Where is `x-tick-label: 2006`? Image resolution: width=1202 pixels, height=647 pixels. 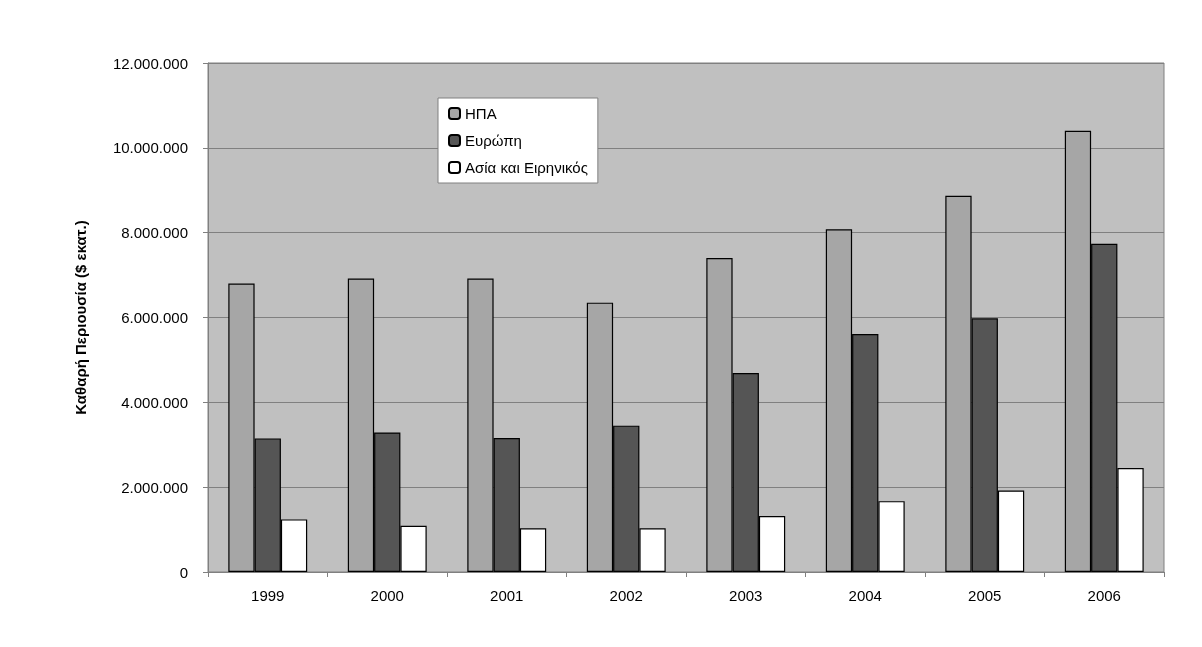 x-tick-label: 2006 is located at coordinates (1104, 595).